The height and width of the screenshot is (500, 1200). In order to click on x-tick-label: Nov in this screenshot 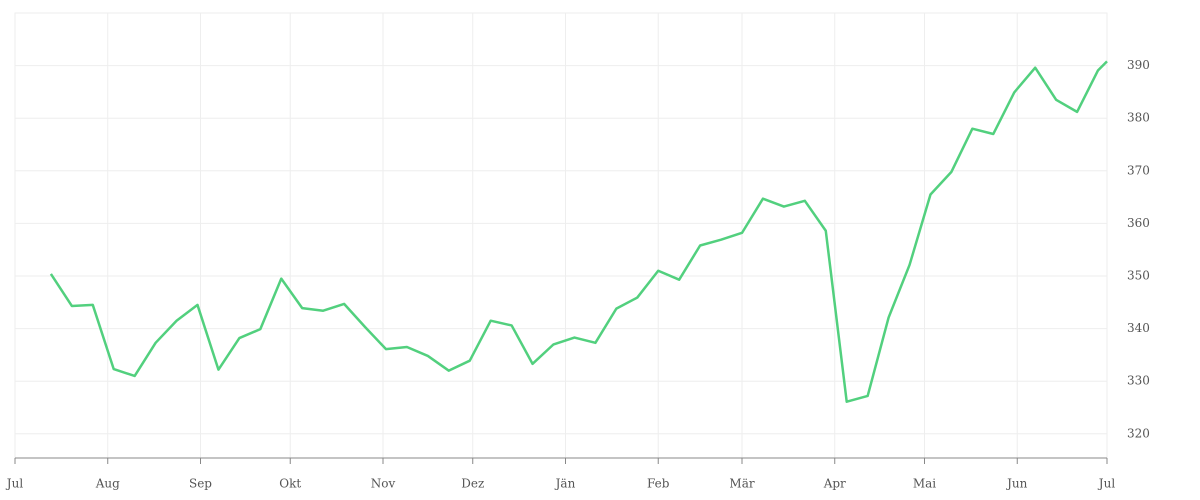, I will do `click(383, 484)`.